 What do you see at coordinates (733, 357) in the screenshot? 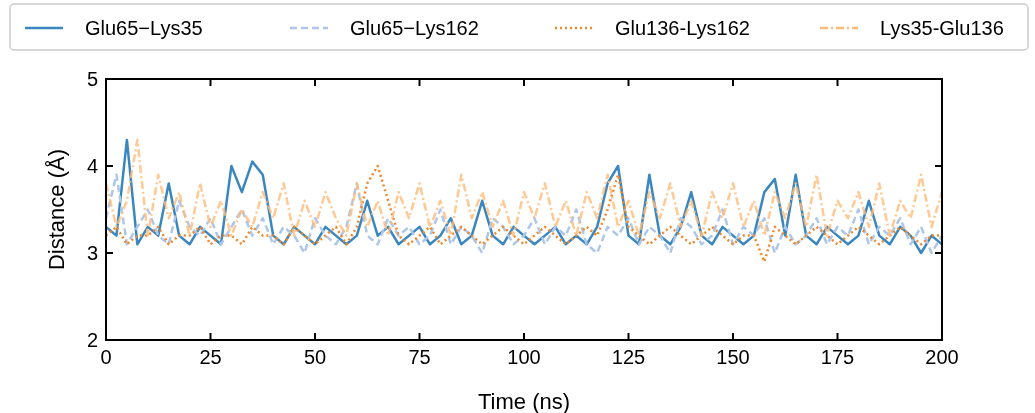
I see `x-tick-label: 150` at bounding box center [733, 357].